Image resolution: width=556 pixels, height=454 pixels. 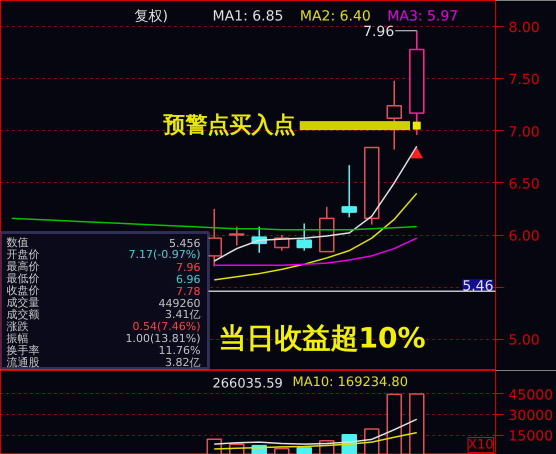 What do you see at coordinates (166, 326) in the screenshot?
I see `text: 0.54(7.46%)` at bounding box center [166, 326].